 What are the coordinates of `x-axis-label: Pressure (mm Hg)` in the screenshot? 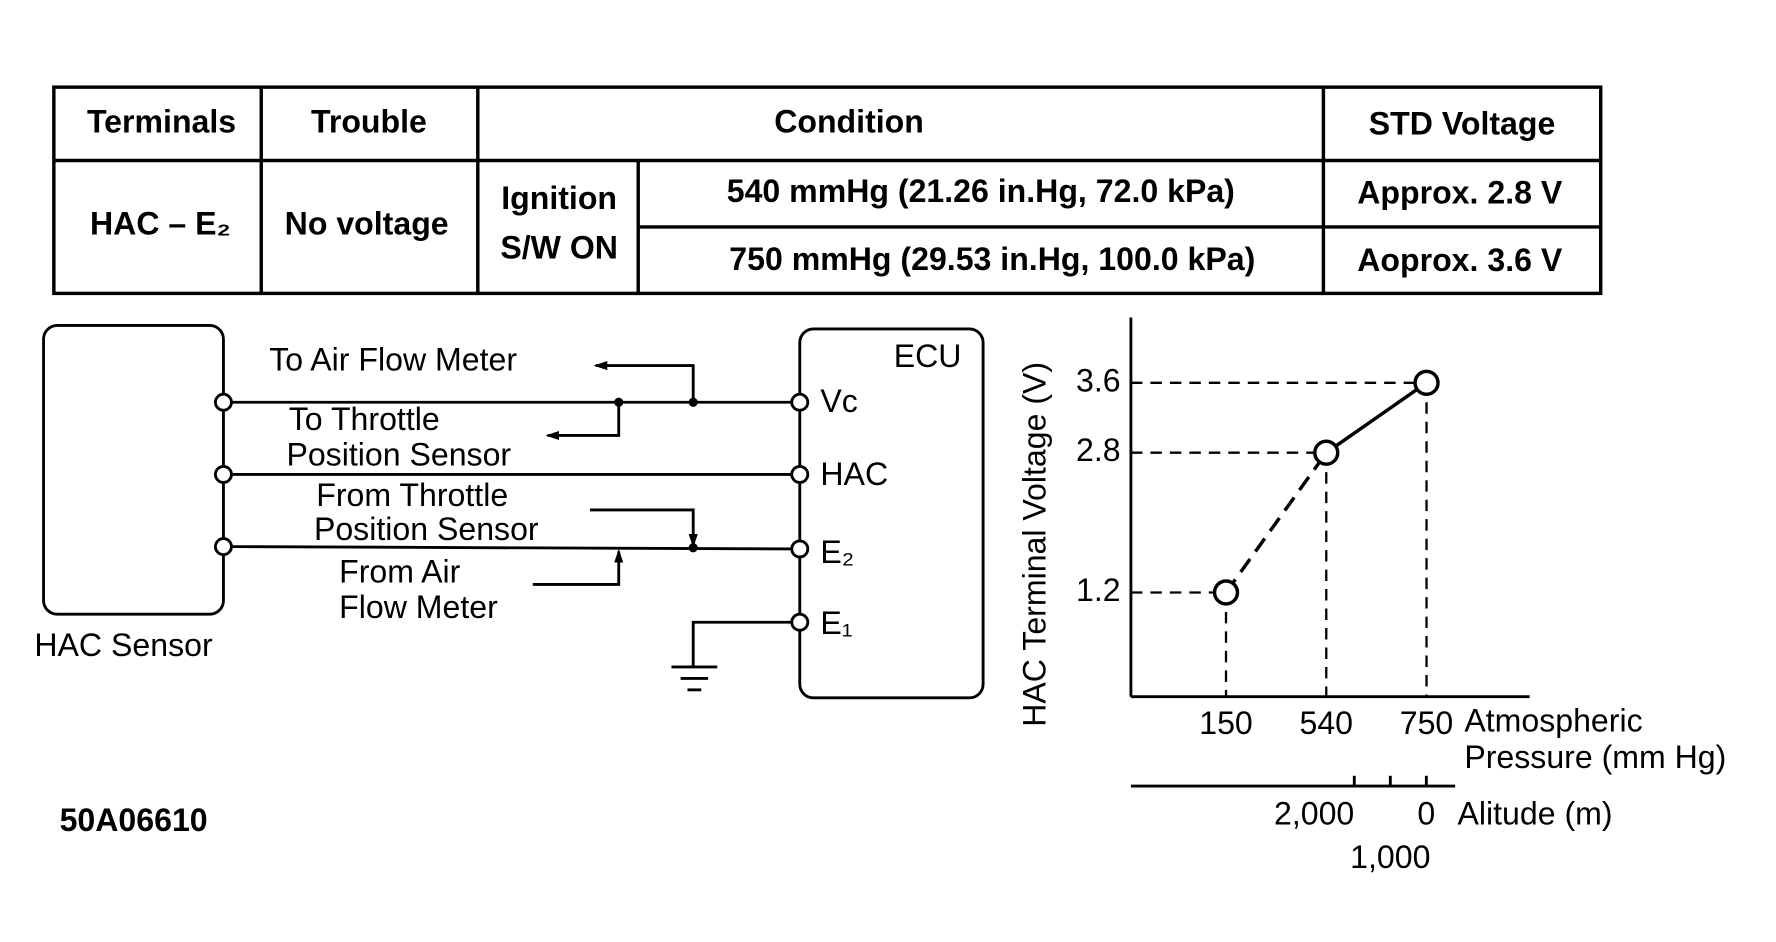 It's located at (1595, 757).